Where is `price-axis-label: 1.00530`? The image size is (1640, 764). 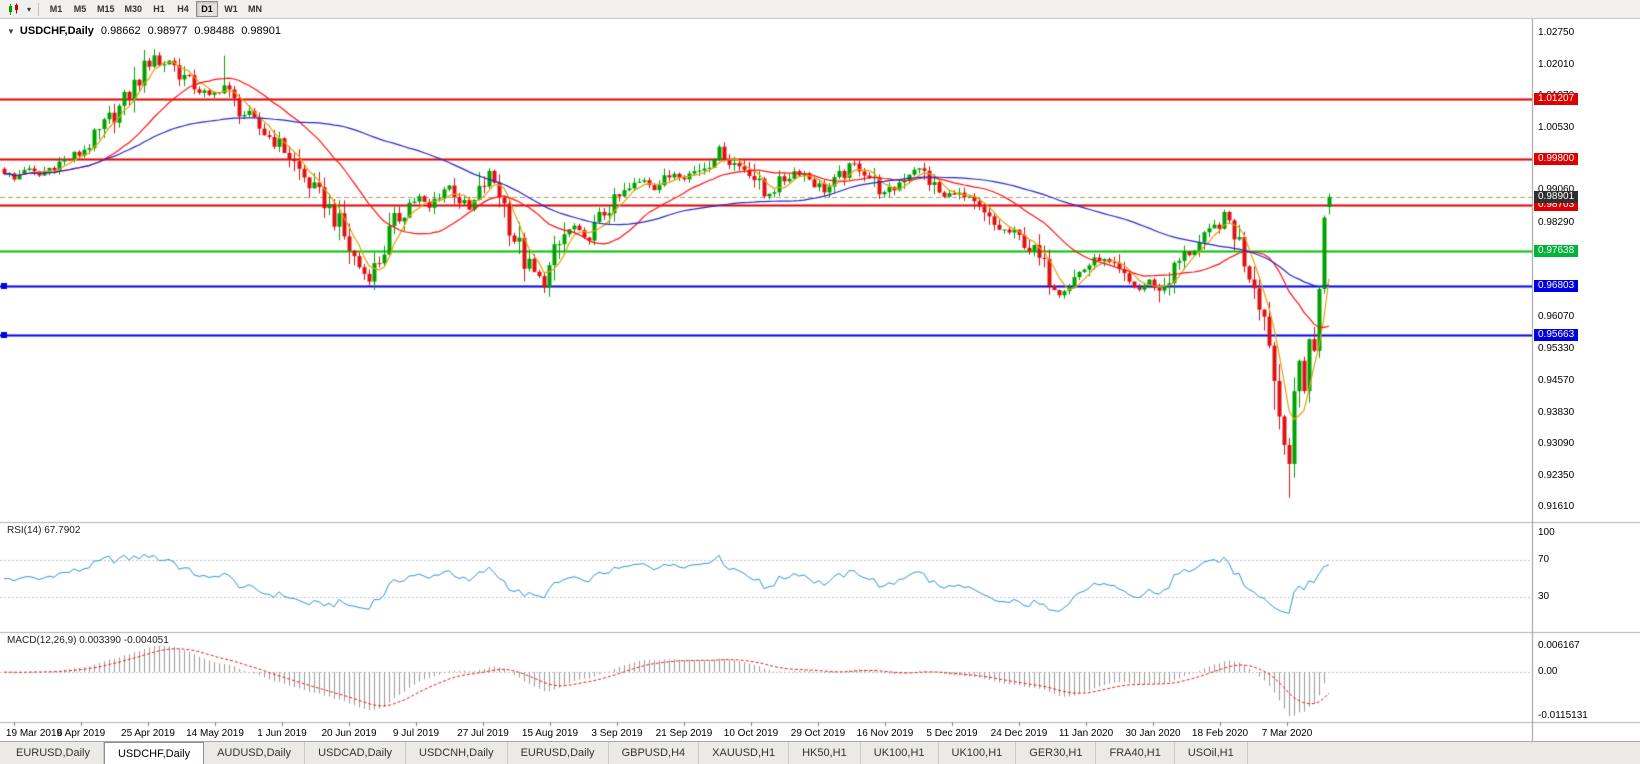
price-axis-label: 1.00530 is located at coordinates (1556, 127).